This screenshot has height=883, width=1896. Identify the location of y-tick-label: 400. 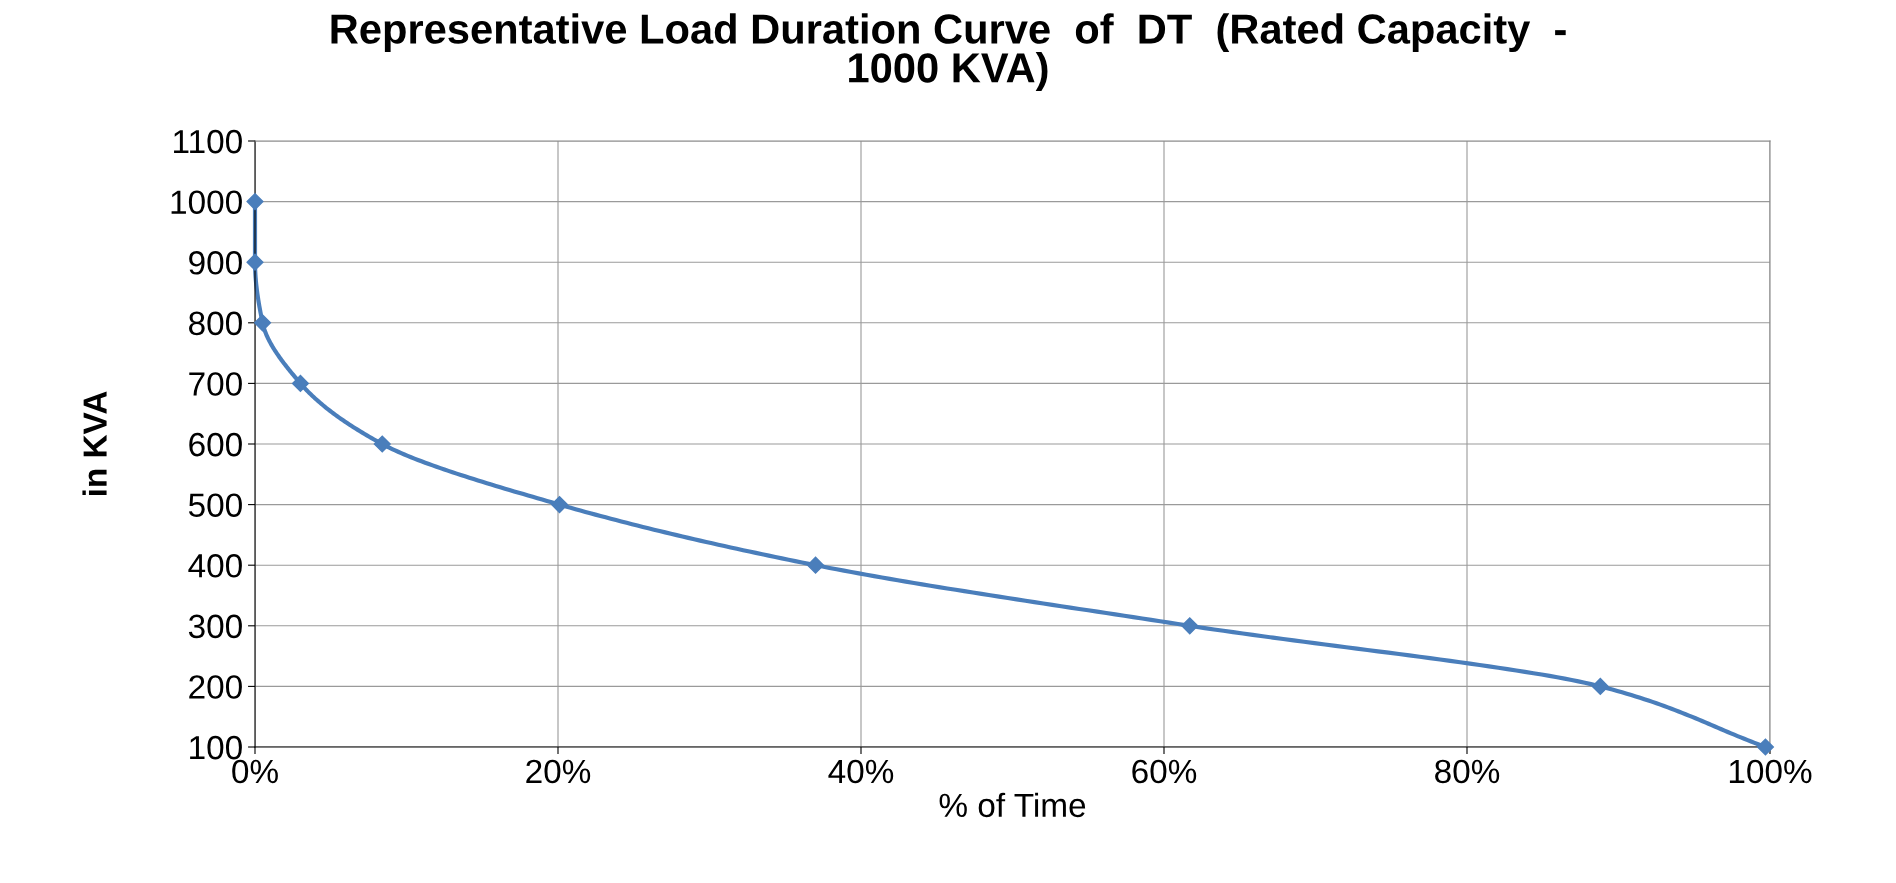
(215, 566).